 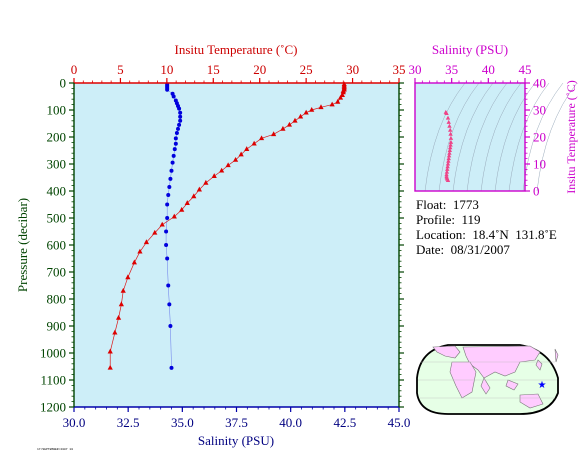 What do you see at coordinates (236, 440) in the screenshot?
I see `bottom-axis-title: Salinity (PSU)` at bounding box center [236, 440].